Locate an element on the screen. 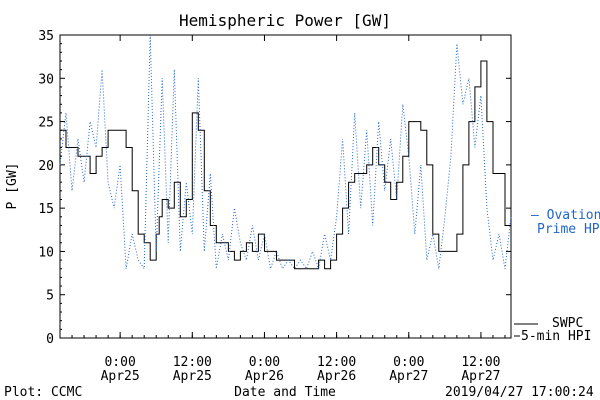 This screenshot has width=600, height=400. legend: — Ovation Prime HPI SWPC 5-min HPI is located at coordinates (557, 276).